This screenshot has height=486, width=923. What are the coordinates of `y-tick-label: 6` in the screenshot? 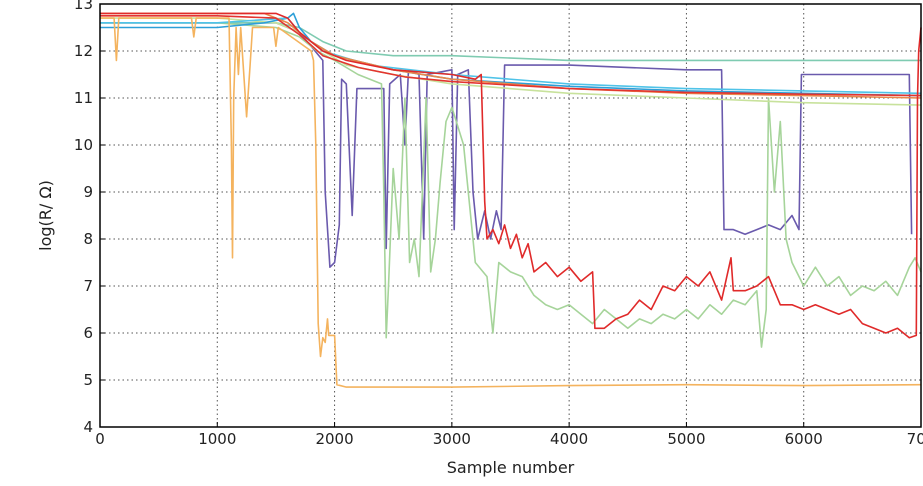 It's located at (88, 333).